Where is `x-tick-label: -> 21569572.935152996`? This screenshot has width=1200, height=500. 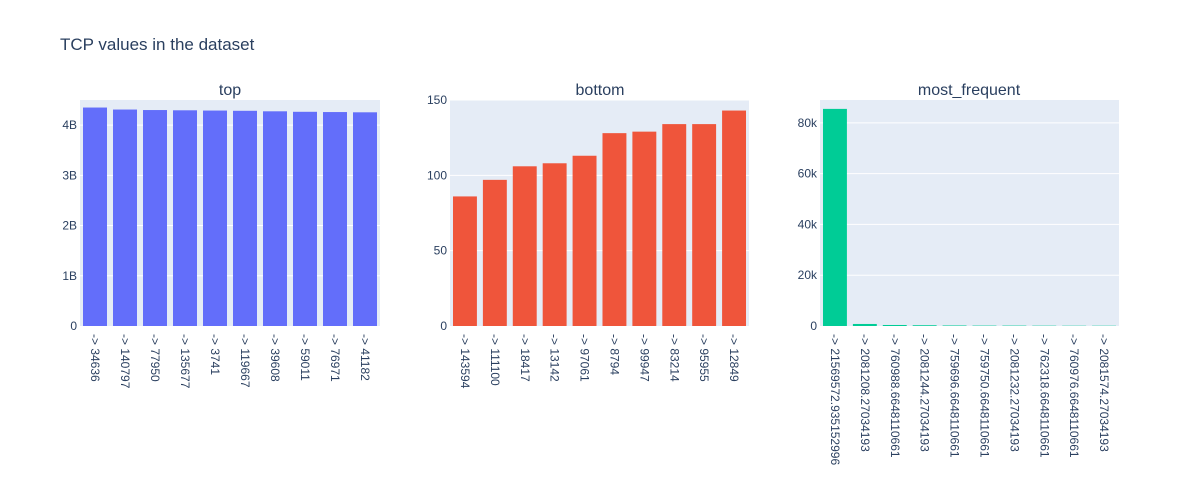 x-tick-label: -> 21569572.935152996 is located at coordinates (835, 399).